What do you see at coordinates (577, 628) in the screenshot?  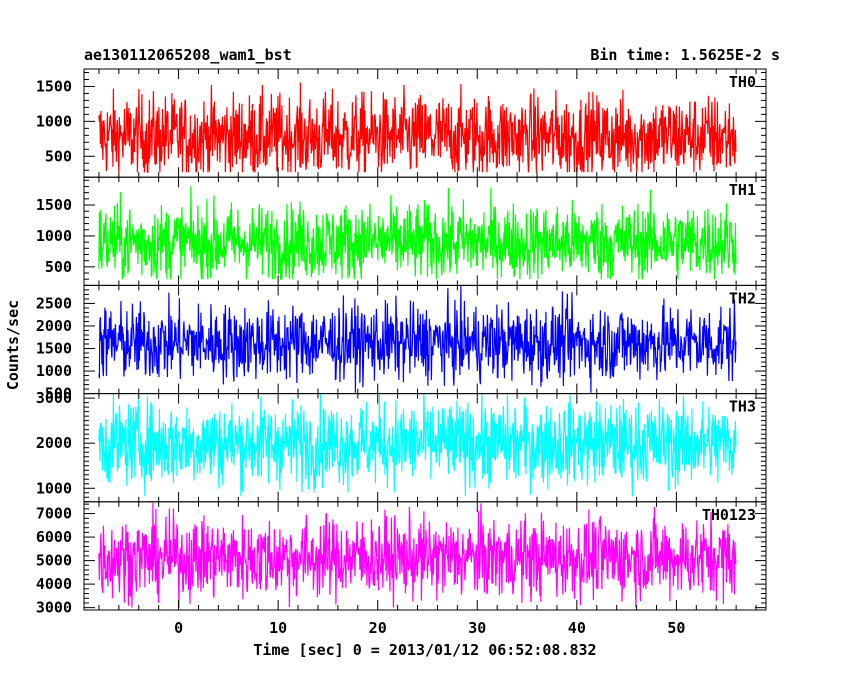 I see `x-tick-label: 40` at bounding box center [577, 628].